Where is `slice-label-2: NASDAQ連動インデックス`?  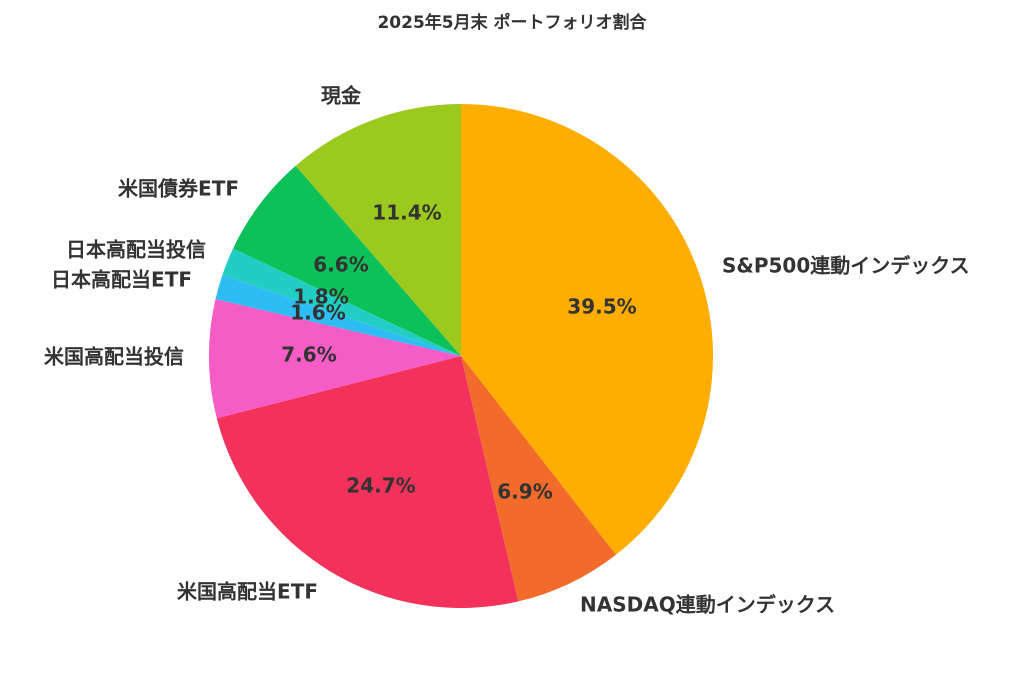
slice-label-2: NASDAQ連動インデックス is located at coordinates (707, 605).